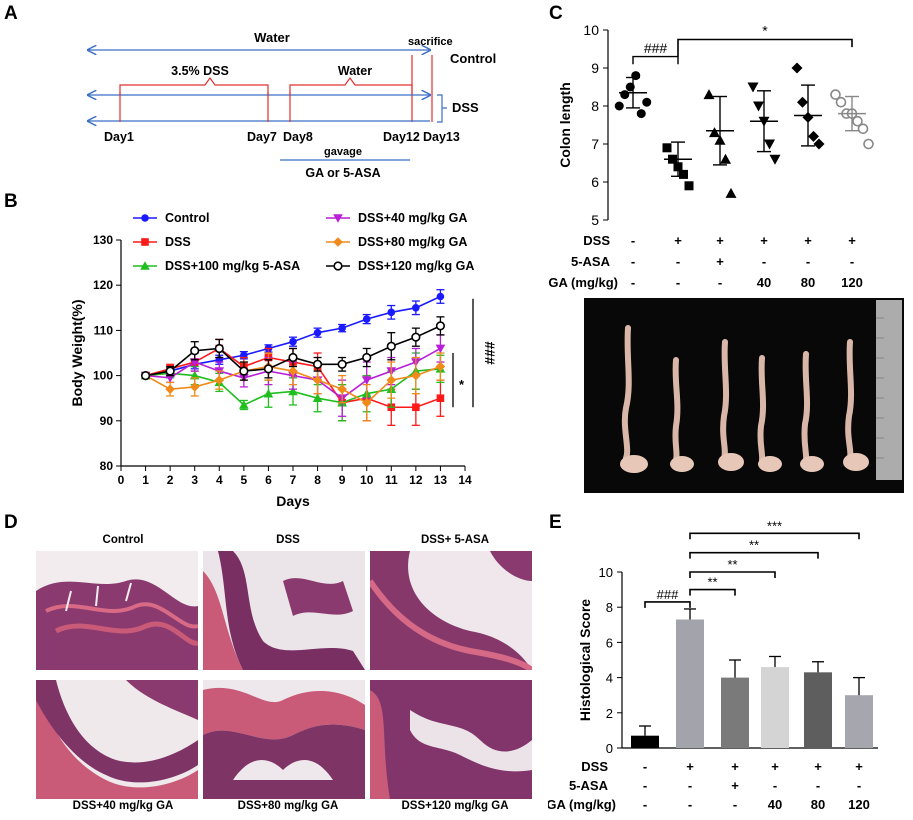 This screenshot has height=820, width=913. I want to click on legend-label: DSS+120 mg/kg GA, so click(416, 266).